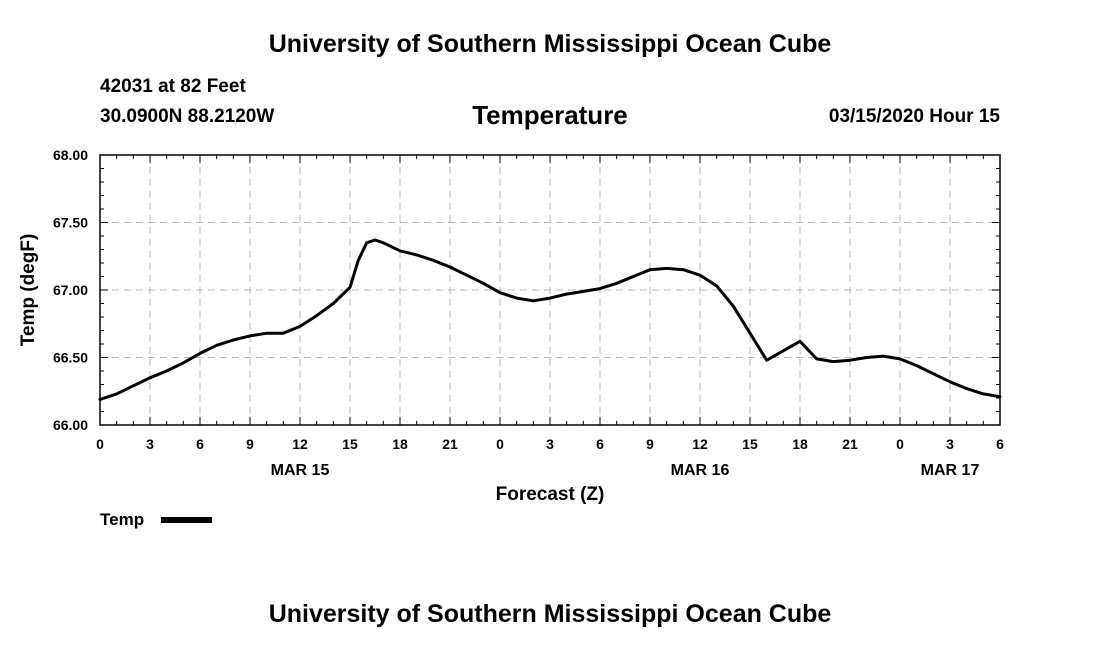 This screenshot has width=1100, height=650. Describe the element at coordinates (914, 116) in the screenshot. I see `forecast-datetime: 03/15/2020 Hour 15` at that location.